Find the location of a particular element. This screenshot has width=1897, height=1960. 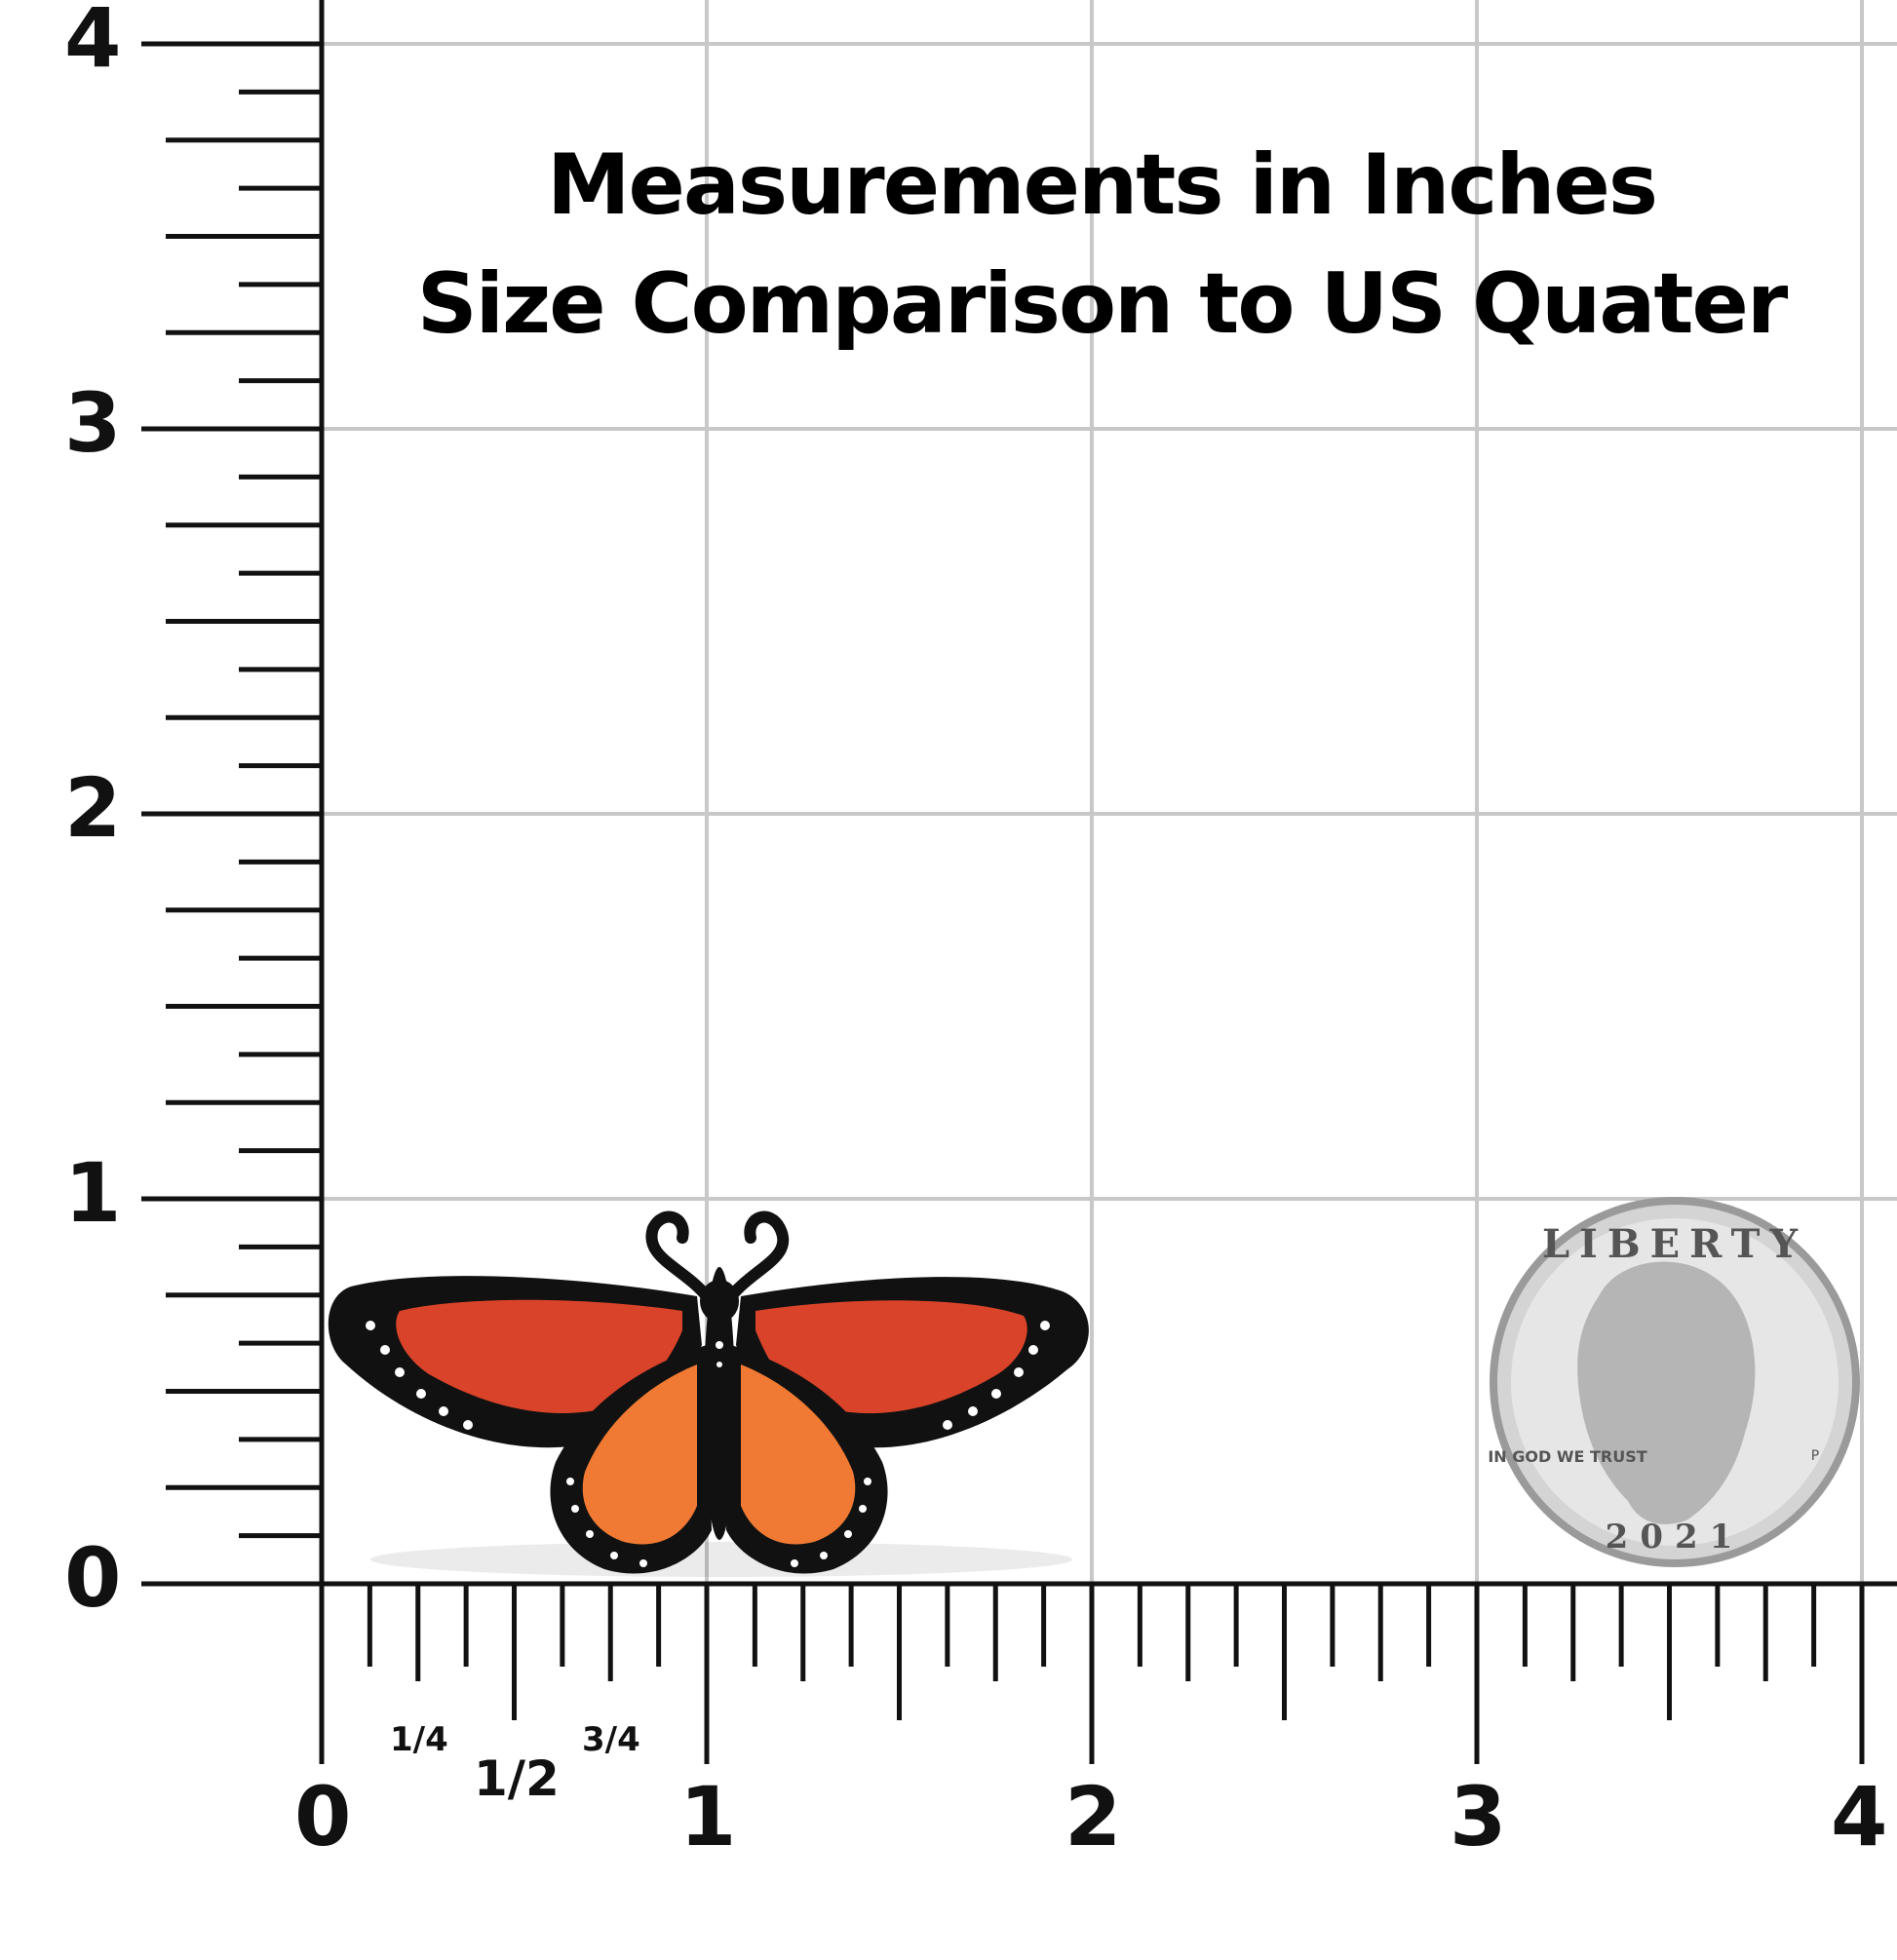

y-axis-label: 4 is located at coordinates (93, 43).